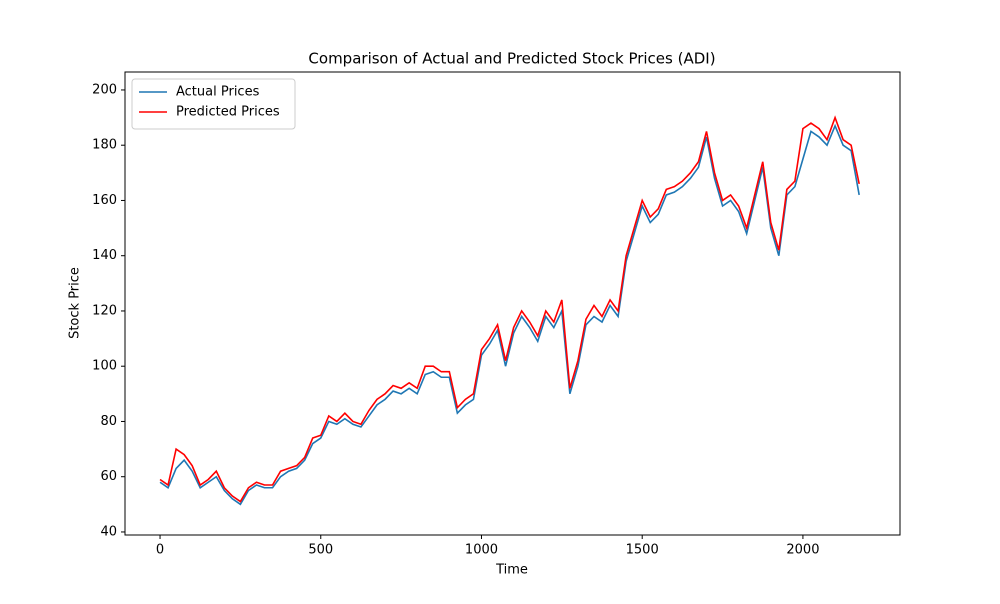 The image size is (1000, 604). I want to click on x-tick-label: 0, so click(160, 550).